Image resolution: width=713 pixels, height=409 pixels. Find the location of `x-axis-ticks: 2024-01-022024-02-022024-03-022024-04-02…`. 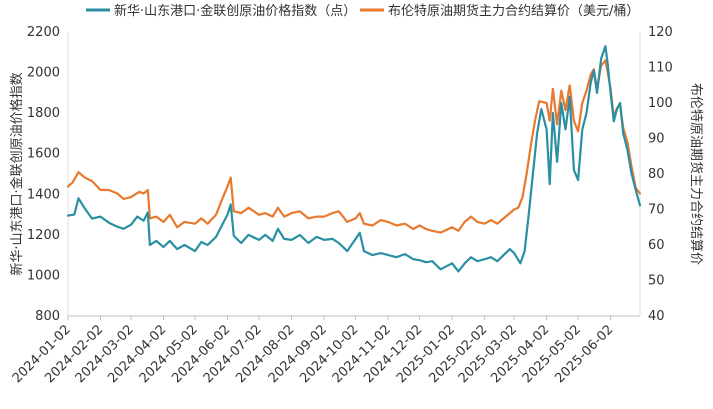

x-axis-ticks: 2024-01-022024-02-022024-03-022024-04-02… is located at coordinates (313, 351).